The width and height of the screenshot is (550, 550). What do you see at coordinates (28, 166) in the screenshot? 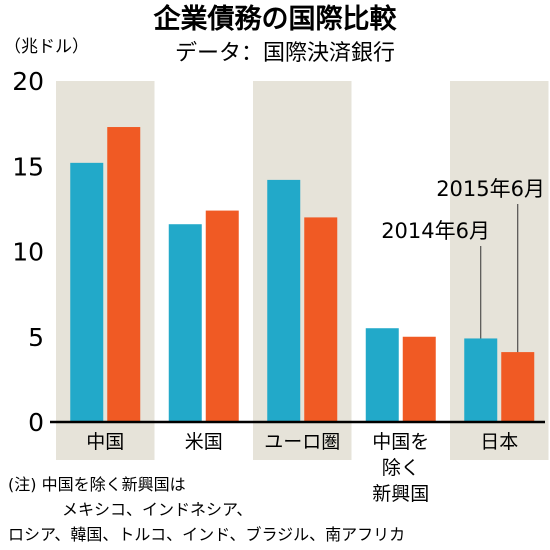
I see `y-tick-15: 15` at bounding box center [28, 166].